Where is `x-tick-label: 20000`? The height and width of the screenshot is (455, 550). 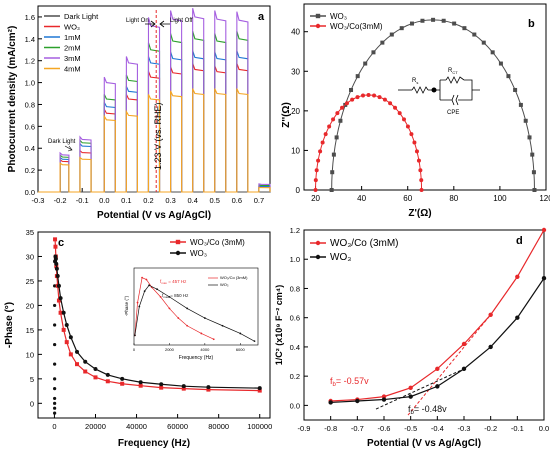 x-tick-label: 20000 is located at coordinates (95, 426).